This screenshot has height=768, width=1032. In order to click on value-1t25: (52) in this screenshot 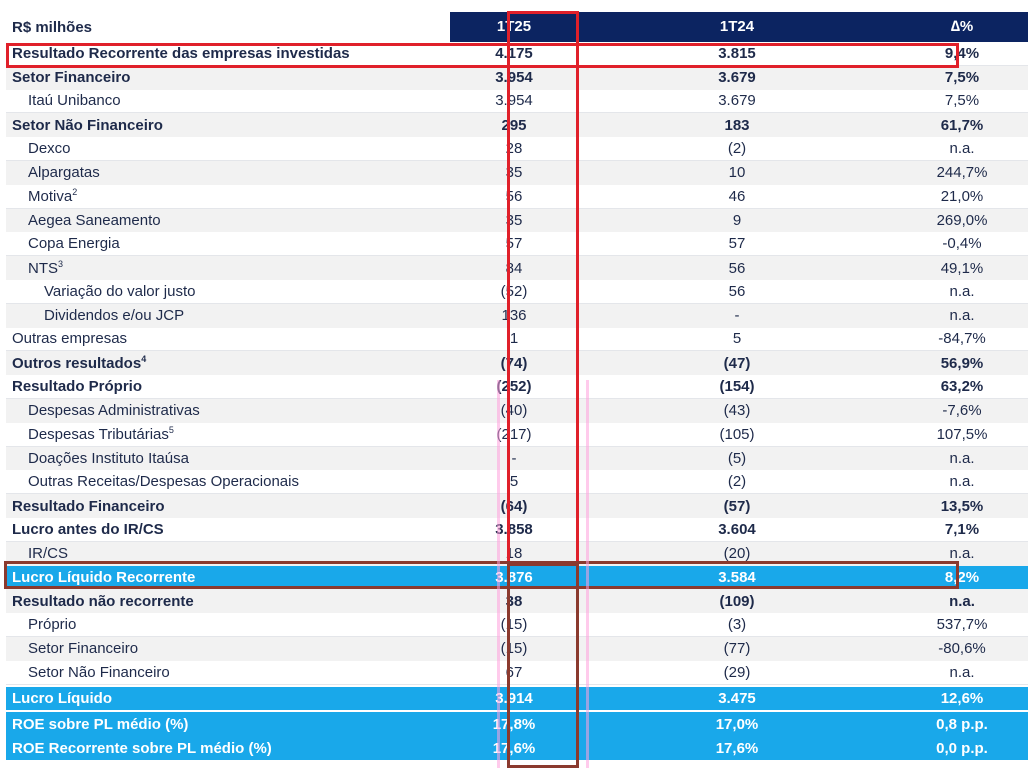, I will do `click(514, 291)`.